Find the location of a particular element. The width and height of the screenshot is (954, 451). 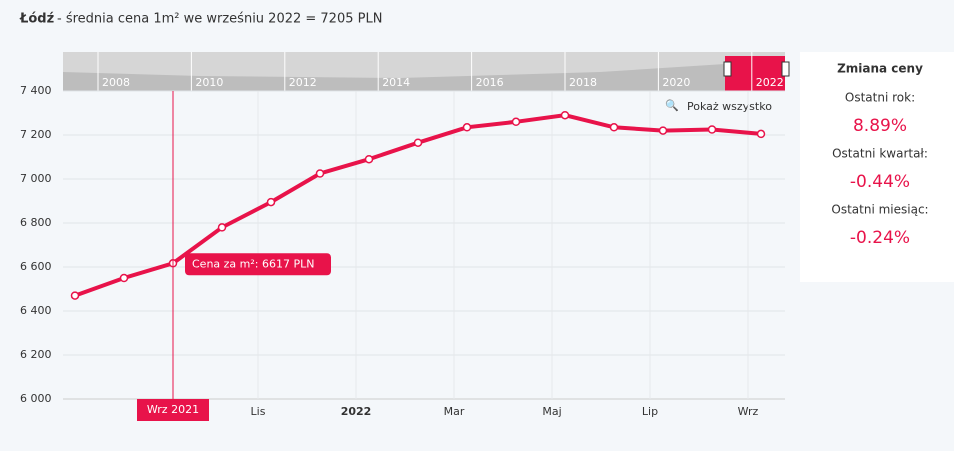

crosshair-label: Wrz 2021 is located at coordinates (173, 409).